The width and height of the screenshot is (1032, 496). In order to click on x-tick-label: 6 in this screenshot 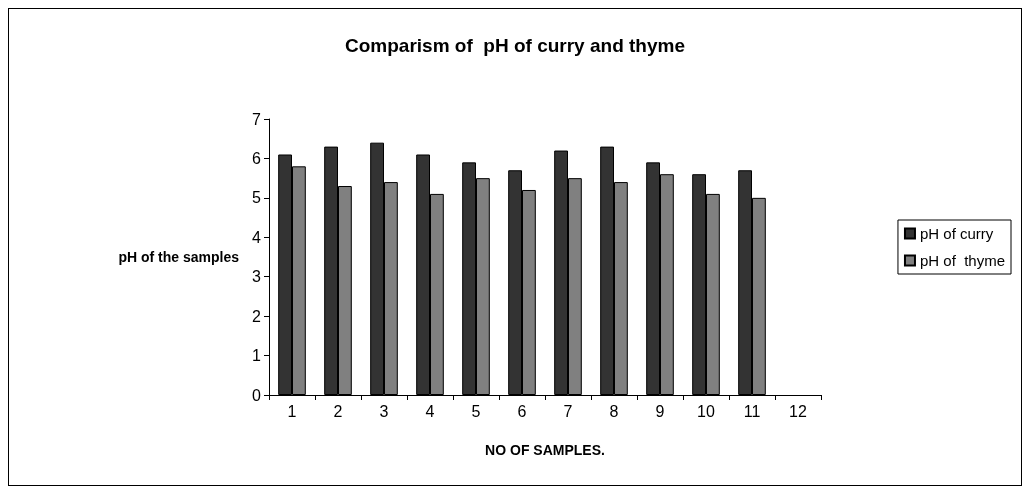, I will do `click(522, 411)`.